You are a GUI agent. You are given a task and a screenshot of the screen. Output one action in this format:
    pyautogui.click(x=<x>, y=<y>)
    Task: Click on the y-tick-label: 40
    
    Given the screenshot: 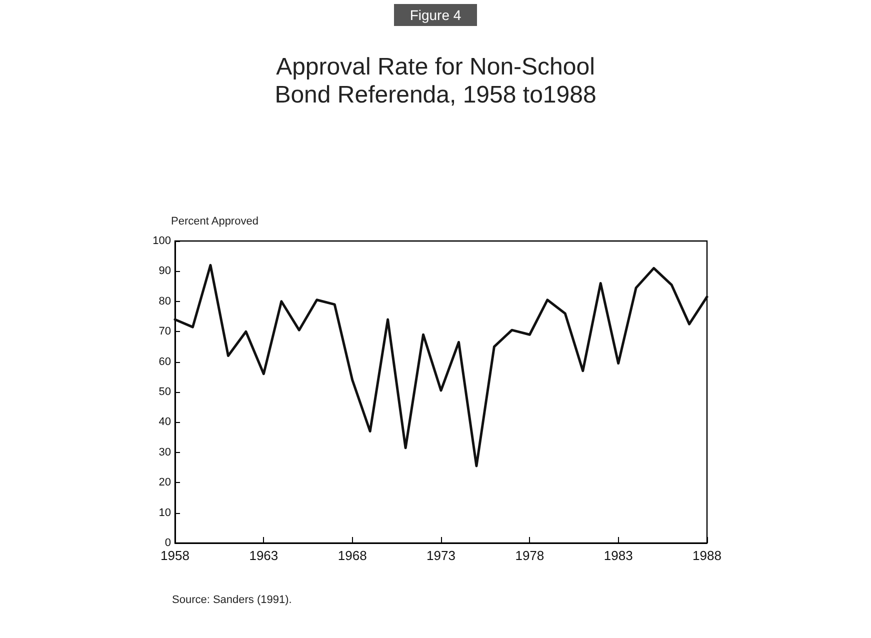 What is the action you would take?
    pyautogui.click(x=164, y=422)
    